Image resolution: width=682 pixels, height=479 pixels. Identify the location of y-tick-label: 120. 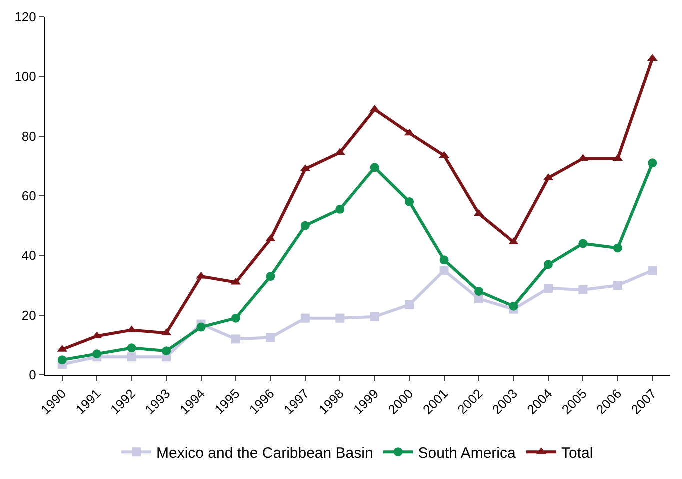
(25, 17).